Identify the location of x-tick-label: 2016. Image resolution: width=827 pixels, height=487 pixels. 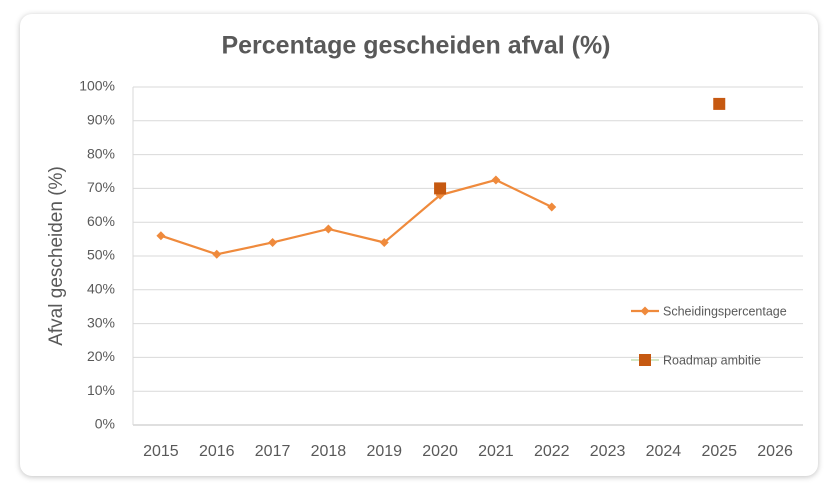
(217, 451).